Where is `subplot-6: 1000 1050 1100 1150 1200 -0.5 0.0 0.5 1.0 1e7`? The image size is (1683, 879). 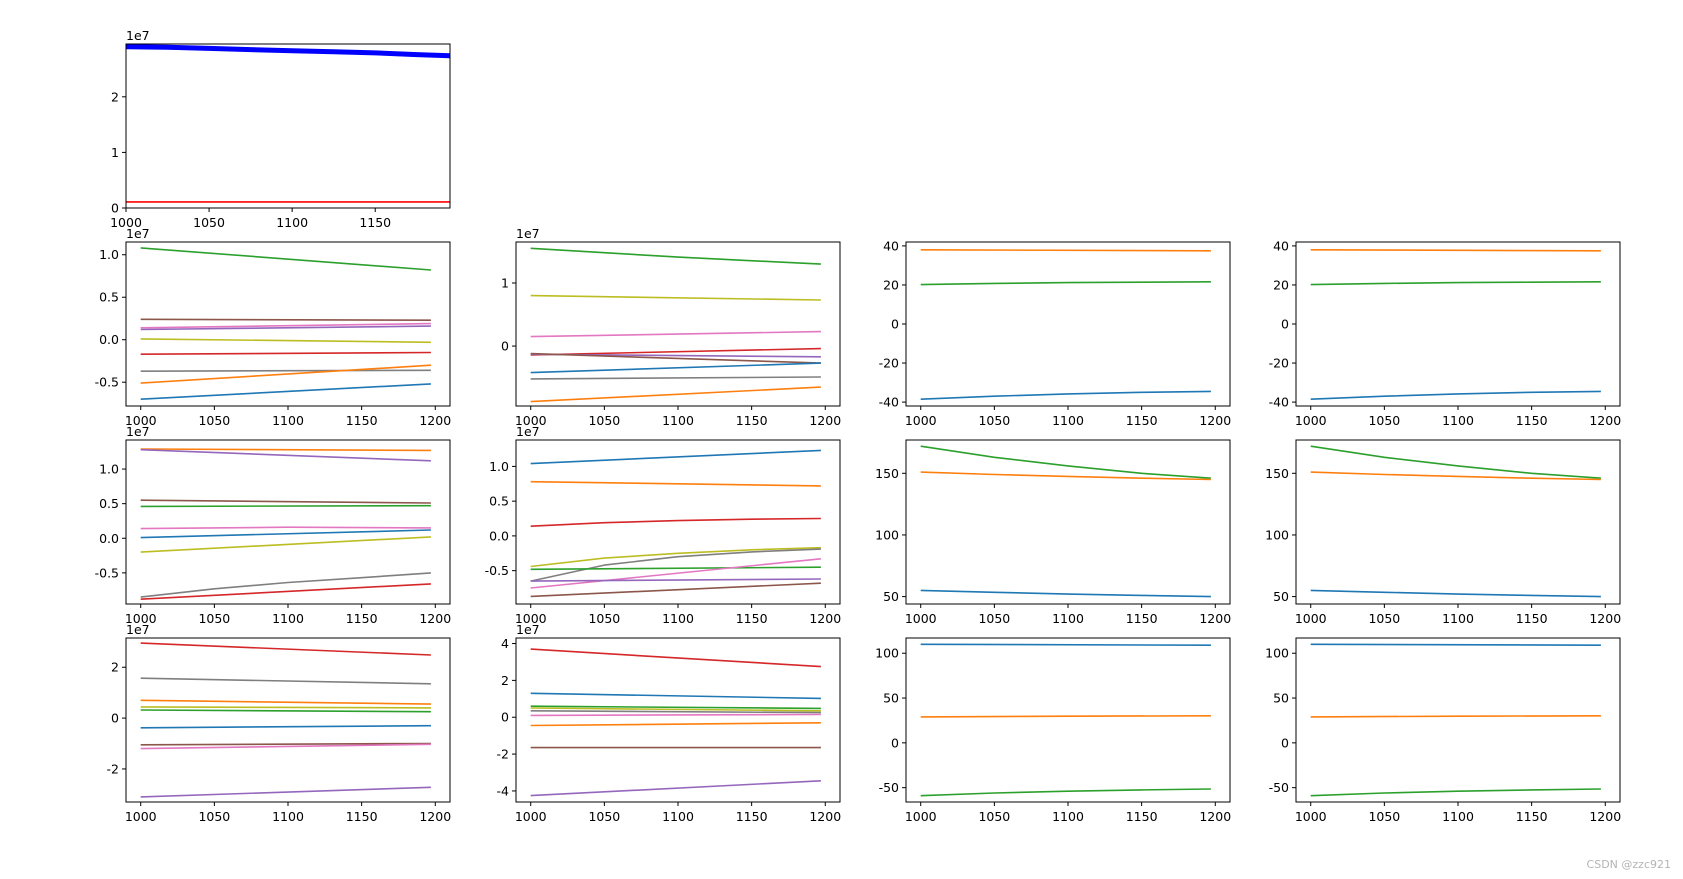
subplot-6: 1000 1050 1100 1150 1200 -0.5 0.0 0.5 1.0 1e7 is located at coordinates (273, 525).